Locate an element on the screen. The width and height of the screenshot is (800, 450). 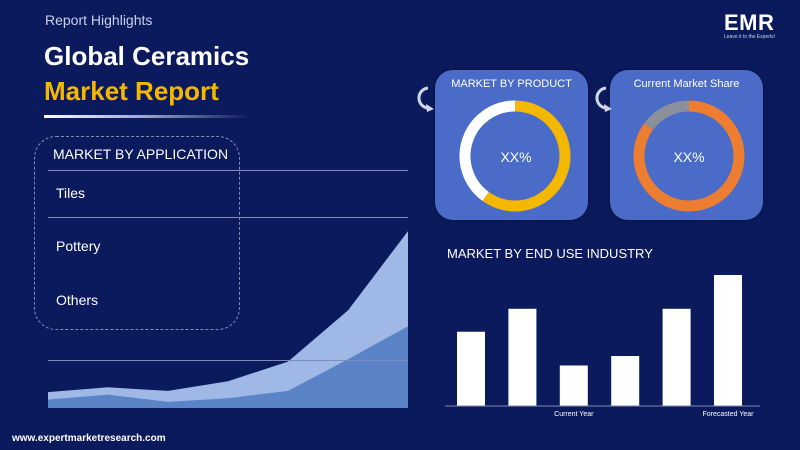
product-value: XX% is located at coordinates (516, 157).